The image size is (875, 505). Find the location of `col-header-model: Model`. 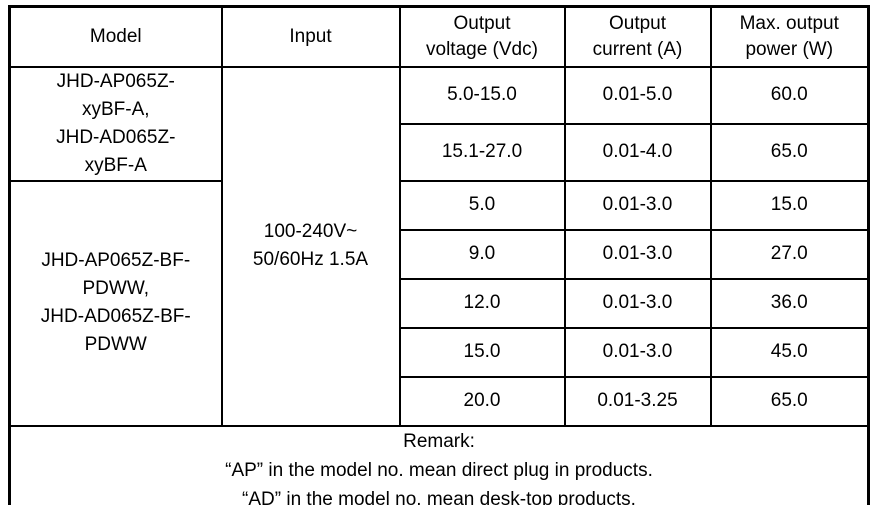

col-header-model: Model is located at coordinates (115, 36).